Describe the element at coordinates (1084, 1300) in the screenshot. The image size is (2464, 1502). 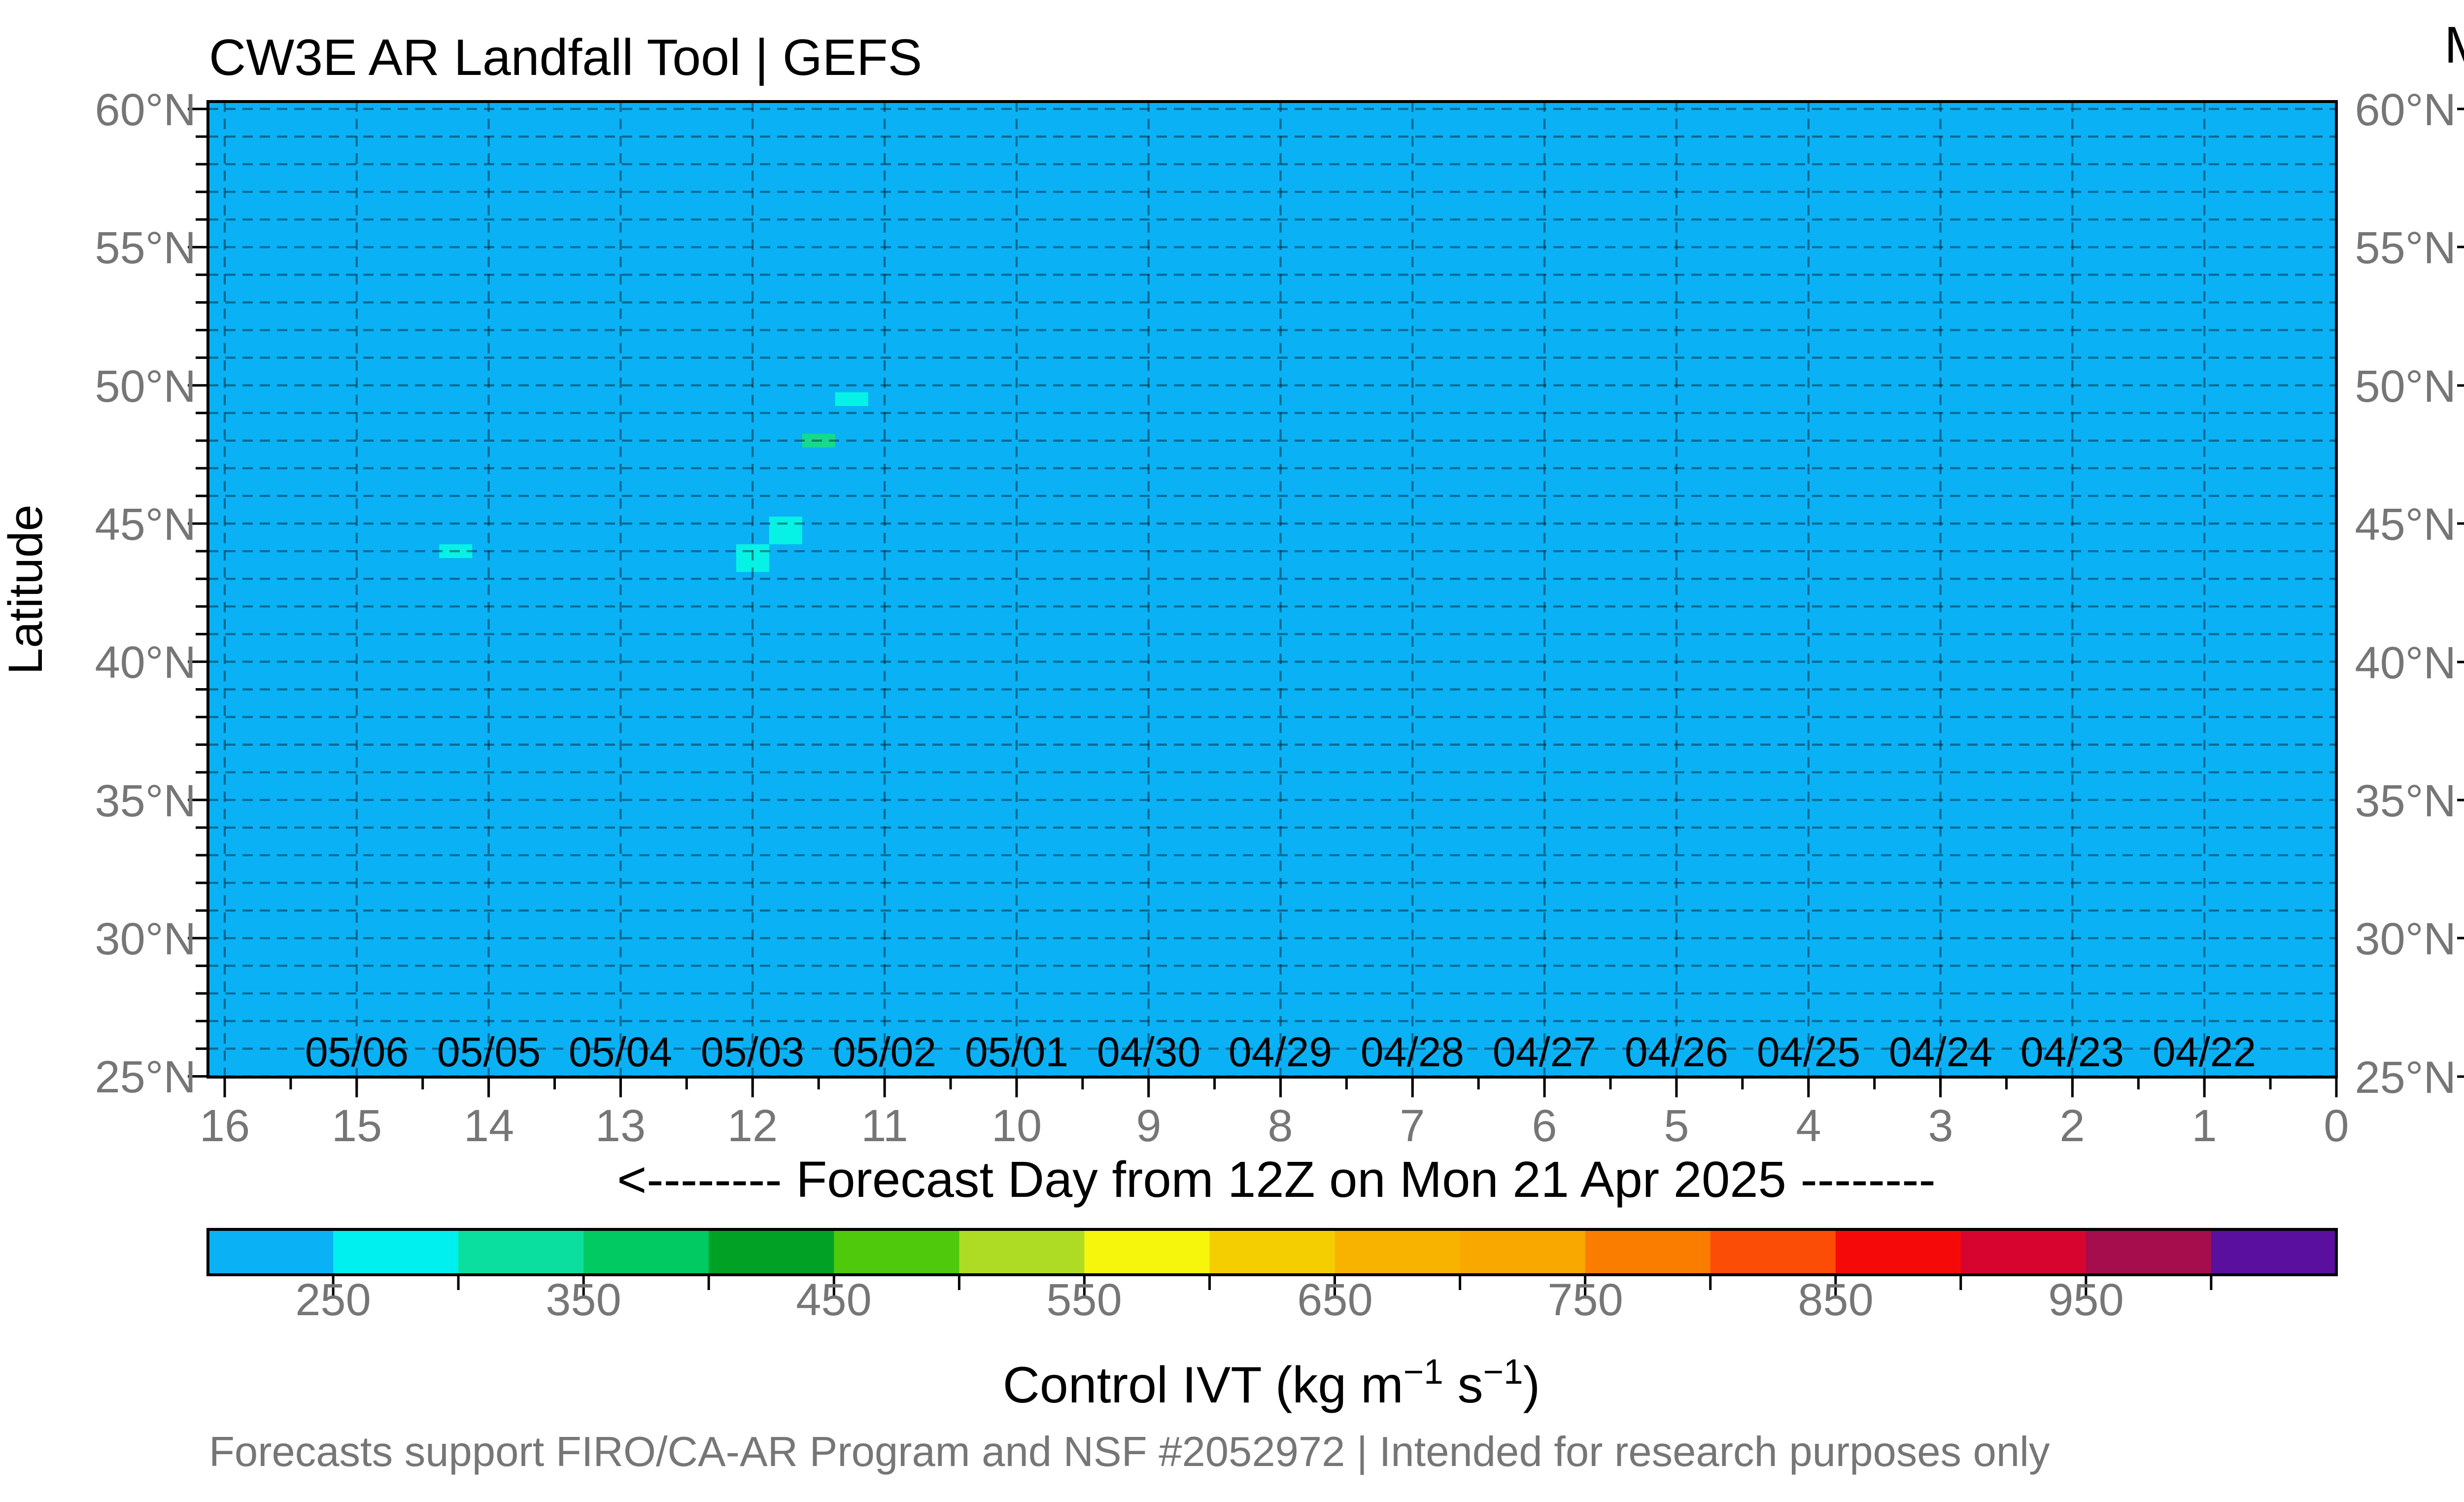
I see `svg-text: 550` at that location.